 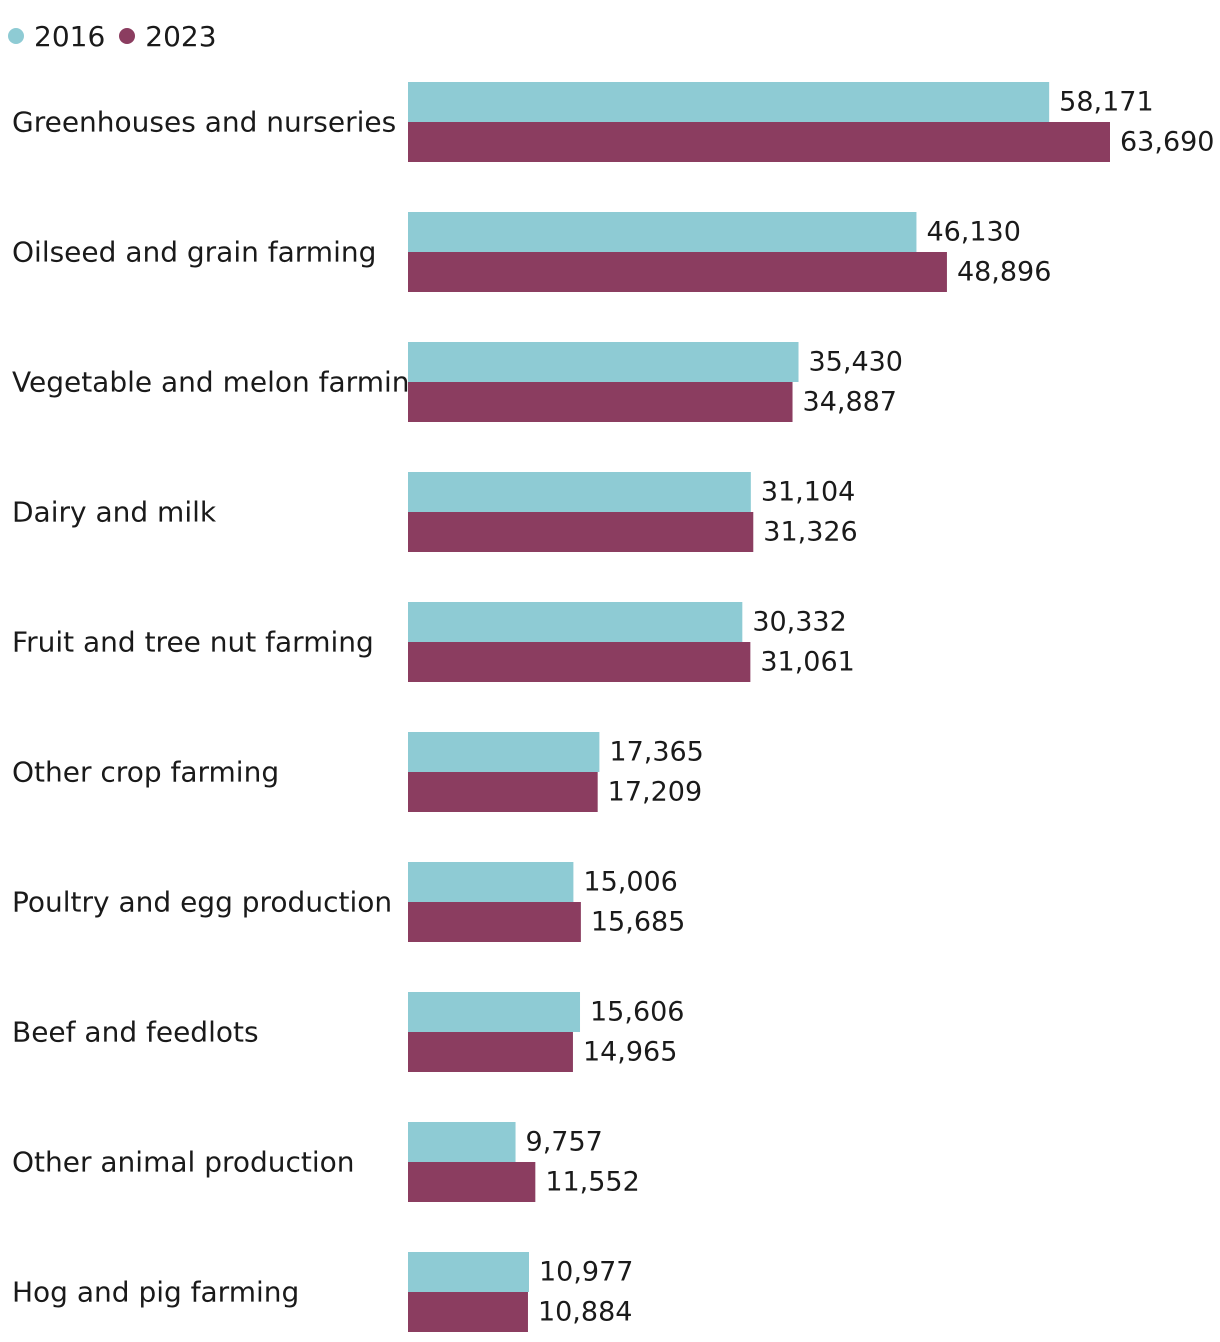 What do you see at coordinates (810, 532) in the screenshot?
I see `value-label-2023: 31,326` at bounding box center [810, 532].